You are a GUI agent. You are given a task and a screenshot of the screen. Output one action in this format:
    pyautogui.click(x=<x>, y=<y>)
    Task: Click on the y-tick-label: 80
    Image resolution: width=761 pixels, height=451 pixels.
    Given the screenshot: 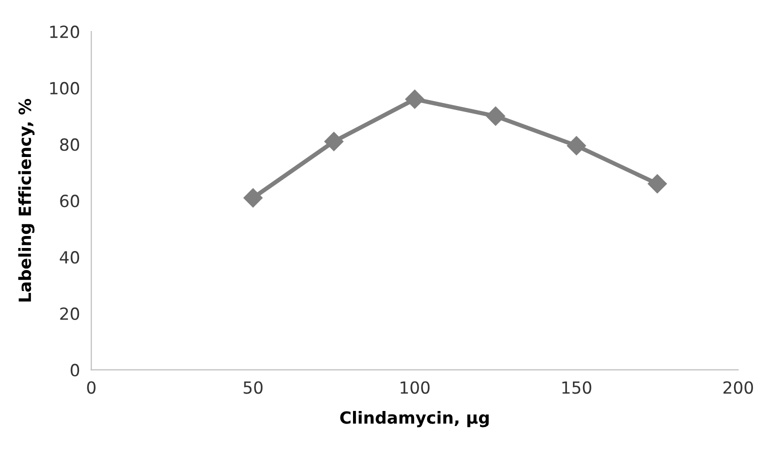 What is the action you would take?
    pyautogui.click(x=70, y=144)
    